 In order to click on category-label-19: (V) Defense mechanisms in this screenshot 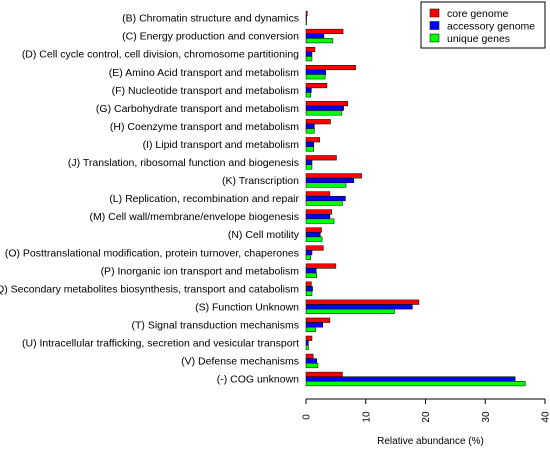, I will do `click(240, 362)`.